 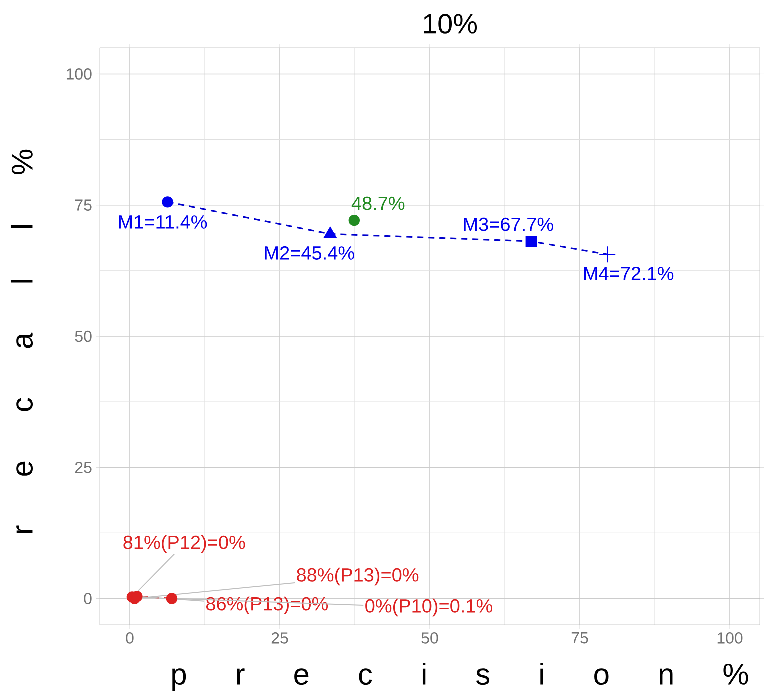 I want to click on chart-title: 10%, so click(x=451, y=24).